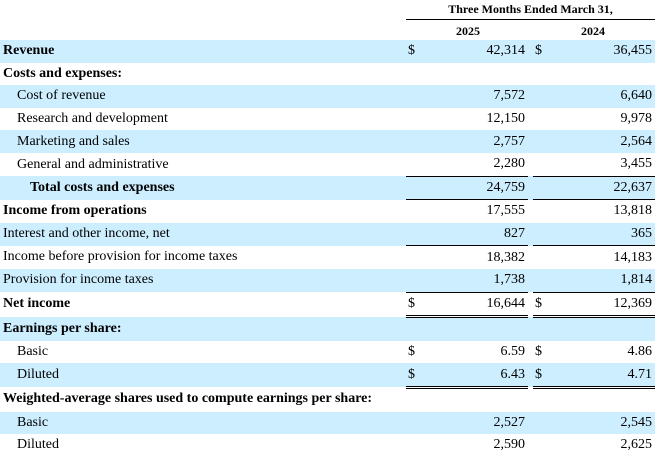 The image size is (655, 457). What do you see at coordinates (327, 119) in the screenshot?
I see `table-row: Research and development 12,150 9,978` at bounding box center [327, 119].